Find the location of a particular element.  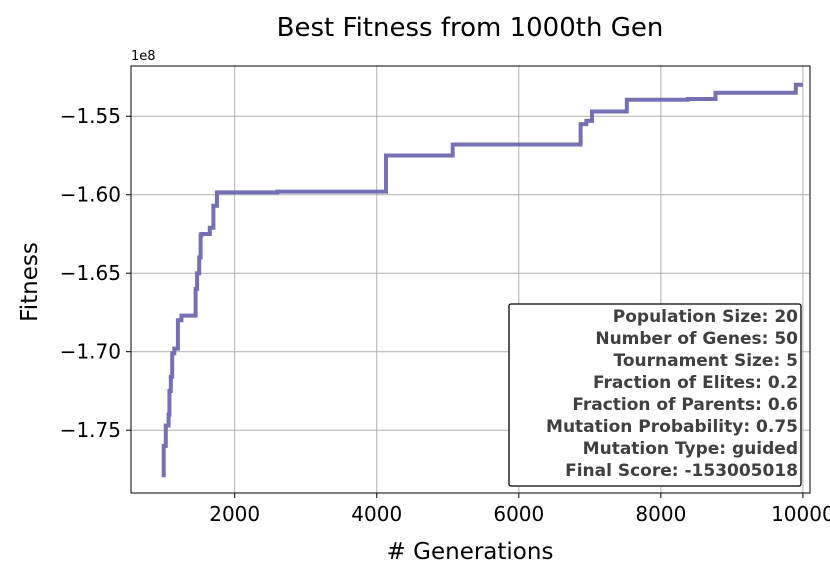

chart-title: Best Fitness from 1000th Gen is located at coordinates (470, 28).